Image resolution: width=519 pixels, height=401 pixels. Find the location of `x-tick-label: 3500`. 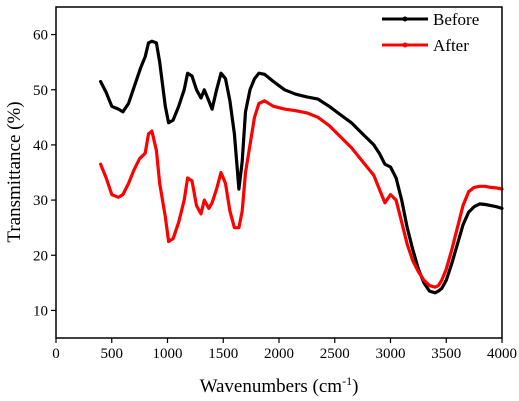

x-tick-label: 3500 is located at coordinates (446, 354).